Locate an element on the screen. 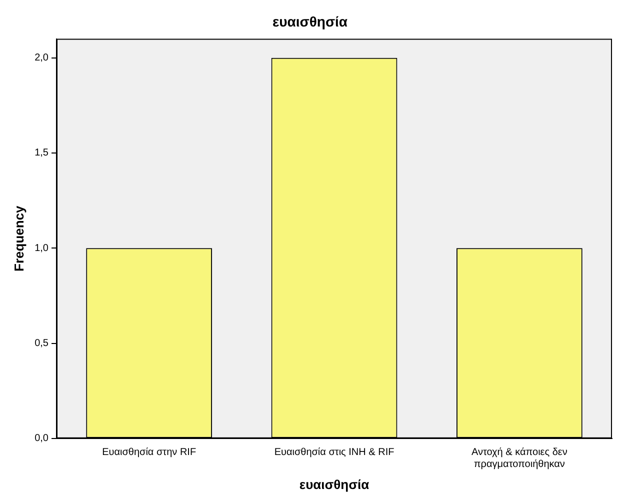 The width and height of the screenshot is (626, 501). x-axis-title: ευαισθησία is located at coordinates (334, 484).